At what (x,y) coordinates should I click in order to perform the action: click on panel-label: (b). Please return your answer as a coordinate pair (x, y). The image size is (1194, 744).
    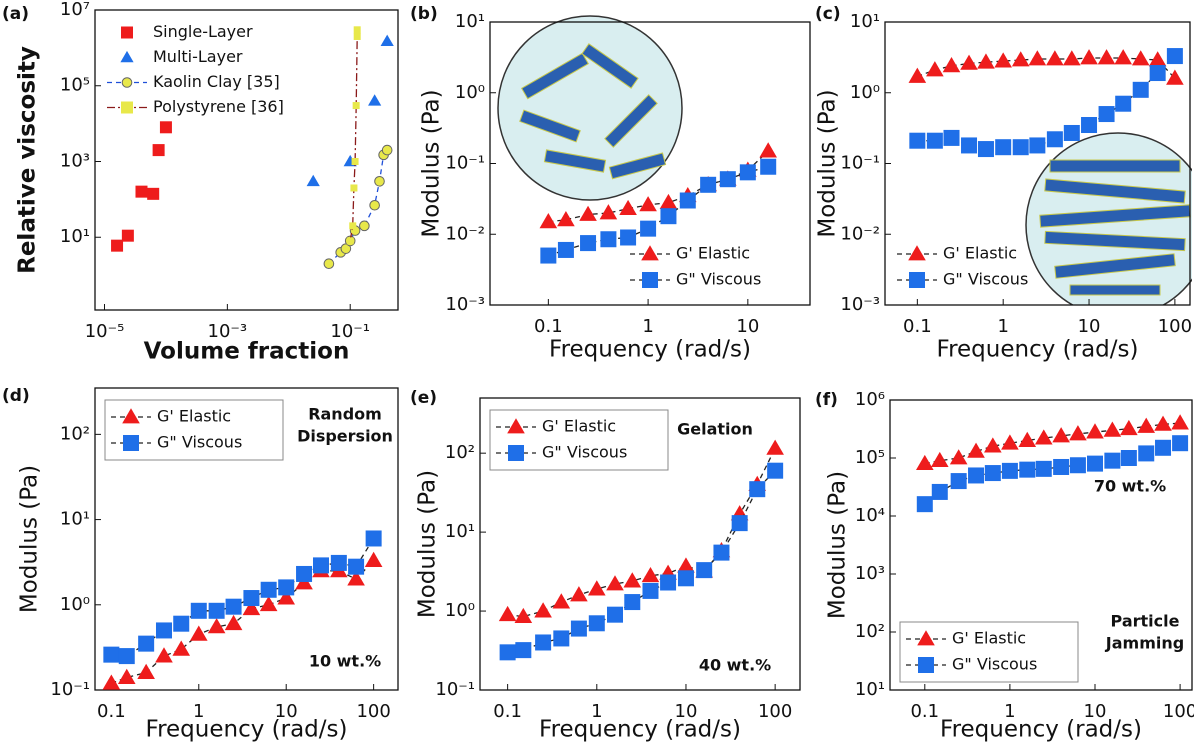
    Looking at the image, I should click on (424, 14).